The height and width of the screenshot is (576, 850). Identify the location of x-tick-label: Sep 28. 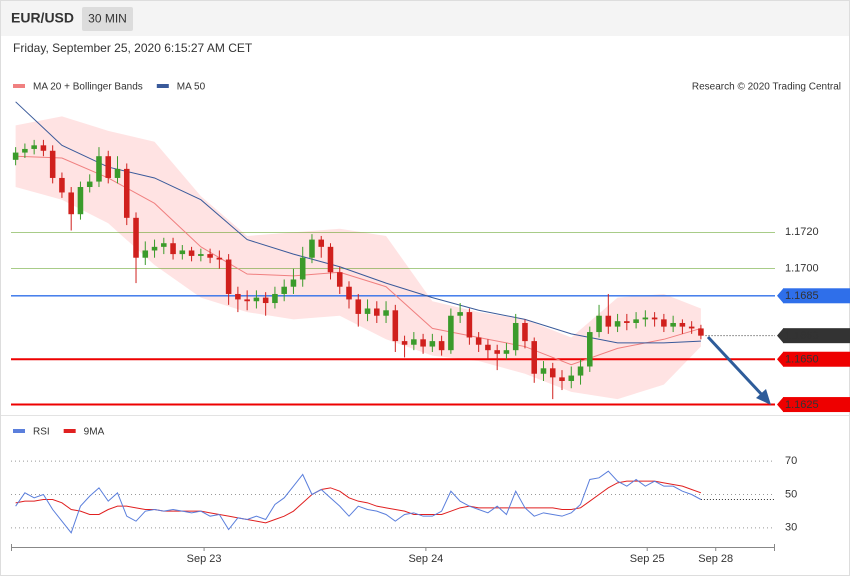
(715, 559).